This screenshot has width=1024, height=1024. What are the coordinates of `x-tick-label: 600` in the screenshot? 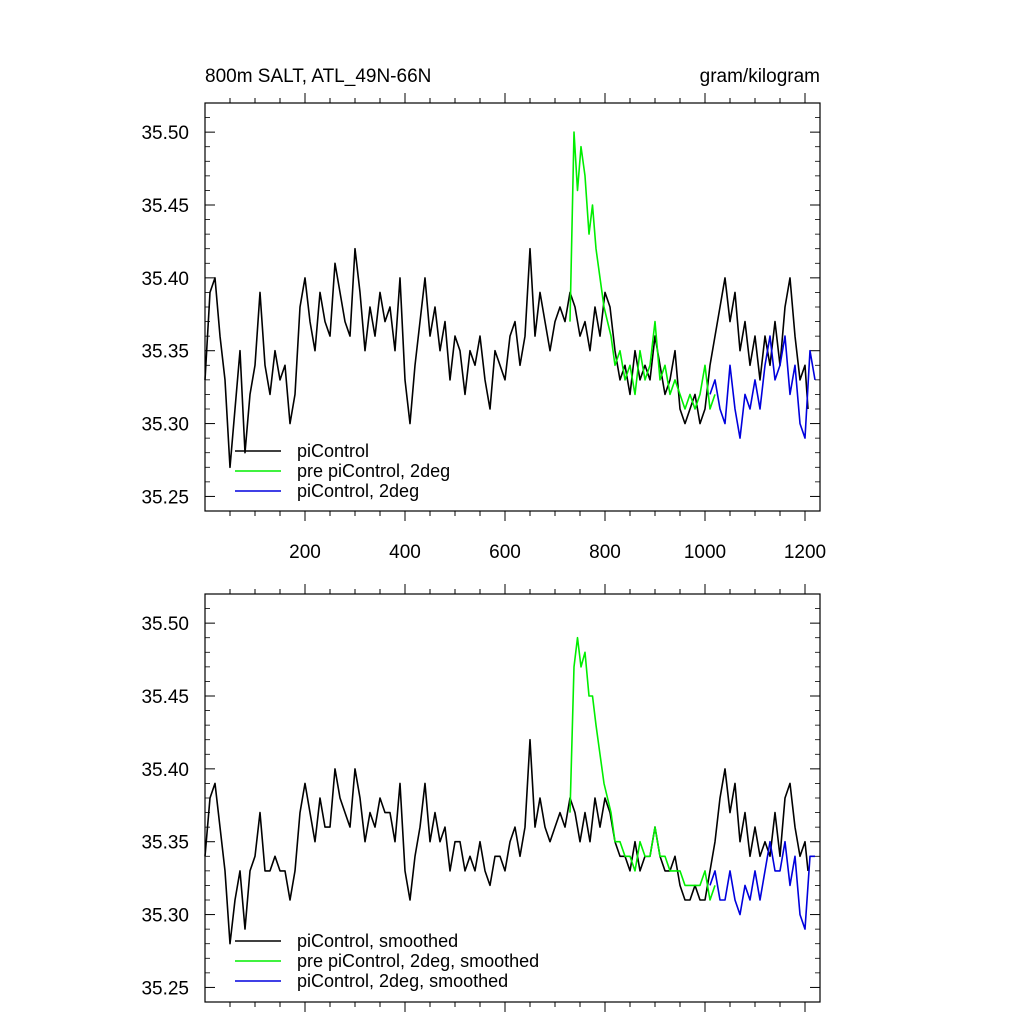 It's located at (505, 552).